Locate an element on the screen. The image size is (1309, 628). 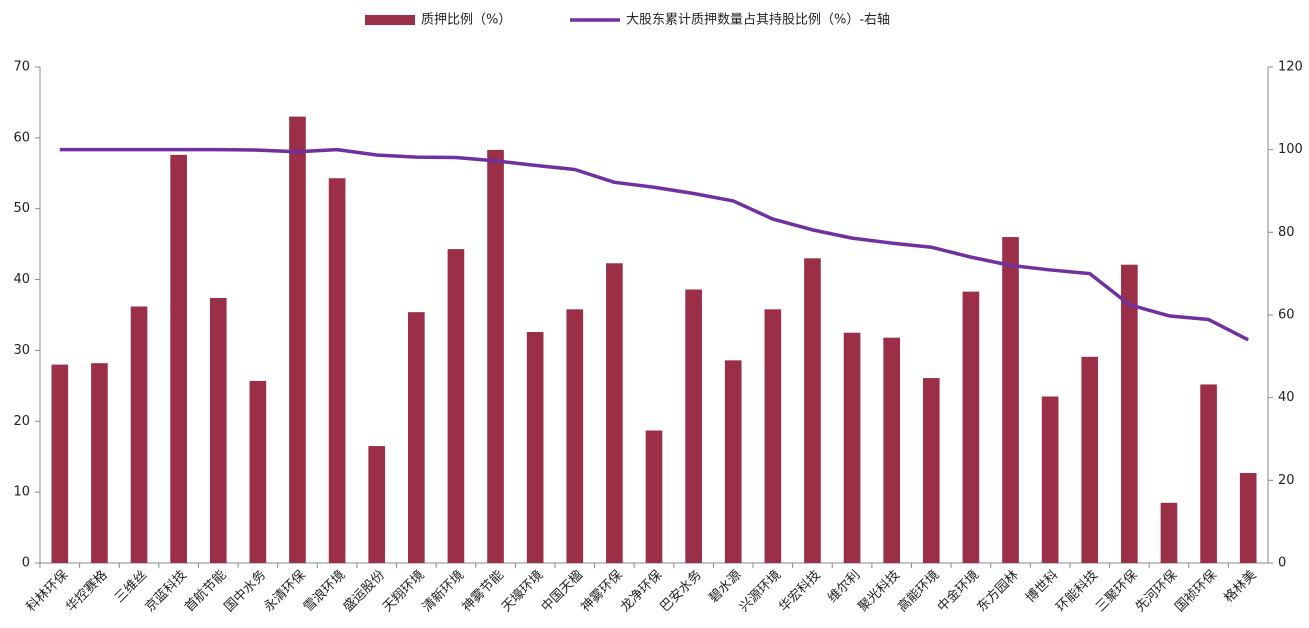
x-tick-label: 环能科技 is located at coordinates (1077, 591).